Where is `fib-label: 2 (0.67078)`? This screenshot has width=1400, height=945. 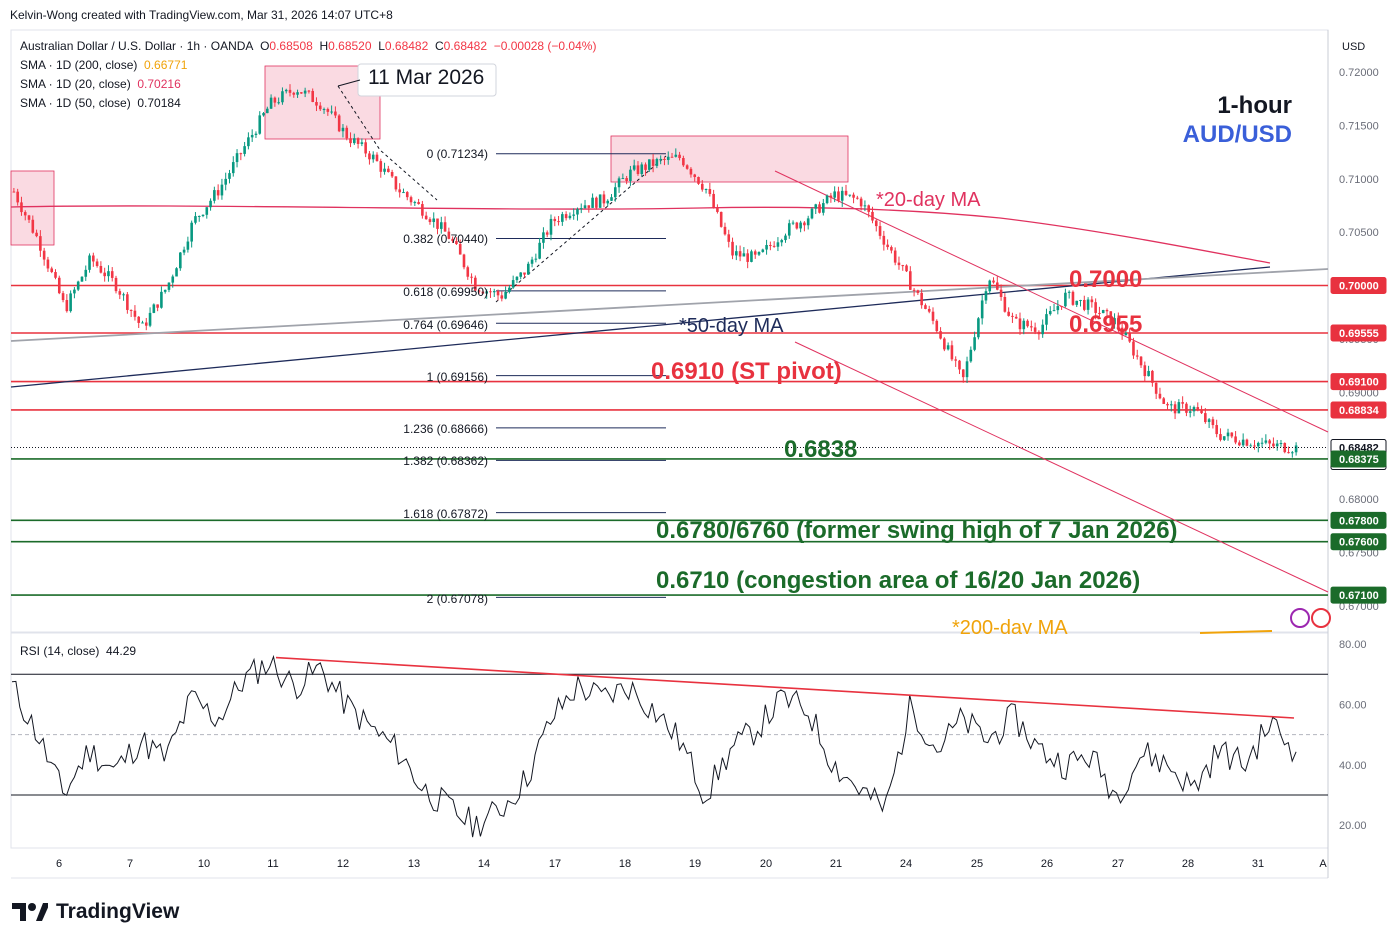 fib-label: 2 (0.67078) is located at coordinates (457, 599).